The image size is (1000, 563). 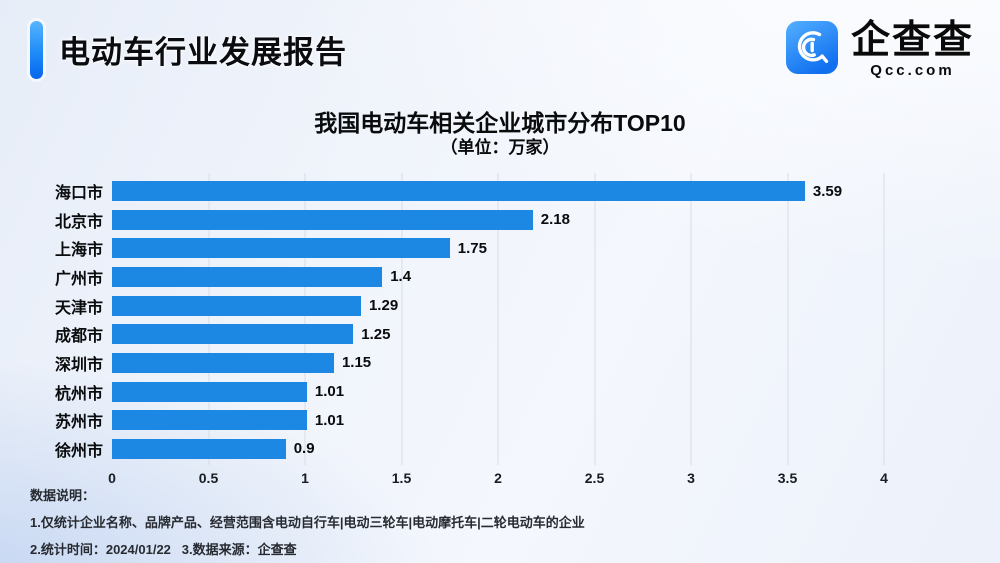 I want to click on bar-row: 成都市 1.25, so click(x=457, y=335).